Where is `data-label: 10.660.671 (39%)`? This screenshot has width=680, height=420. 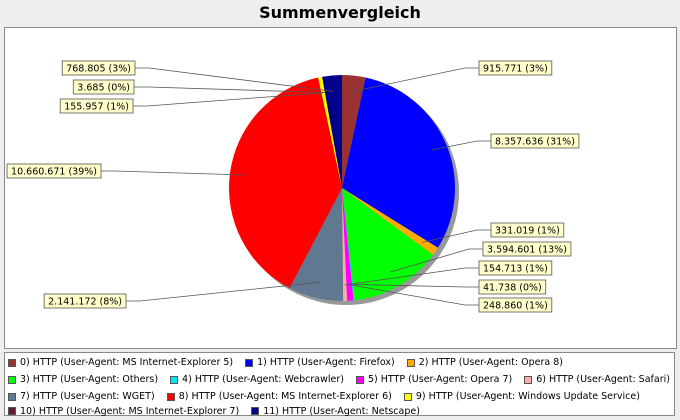 data-label: 10.660.671 (39%) is located at coordinates (54, 172).